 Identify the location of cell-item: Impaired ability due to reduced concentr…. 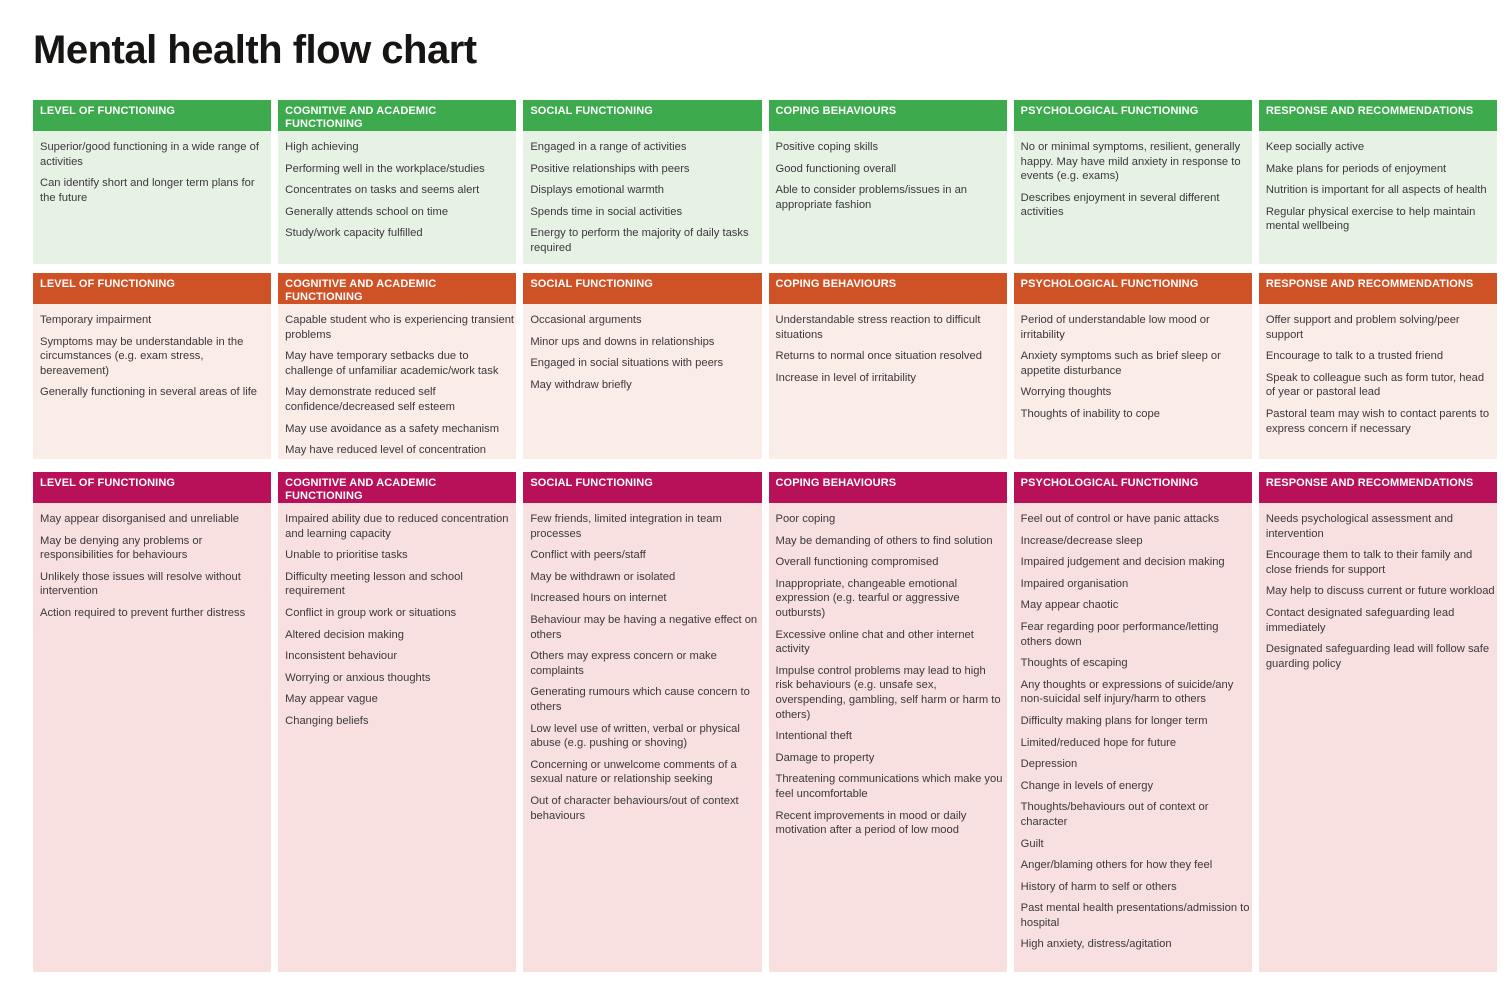
(397, 526).